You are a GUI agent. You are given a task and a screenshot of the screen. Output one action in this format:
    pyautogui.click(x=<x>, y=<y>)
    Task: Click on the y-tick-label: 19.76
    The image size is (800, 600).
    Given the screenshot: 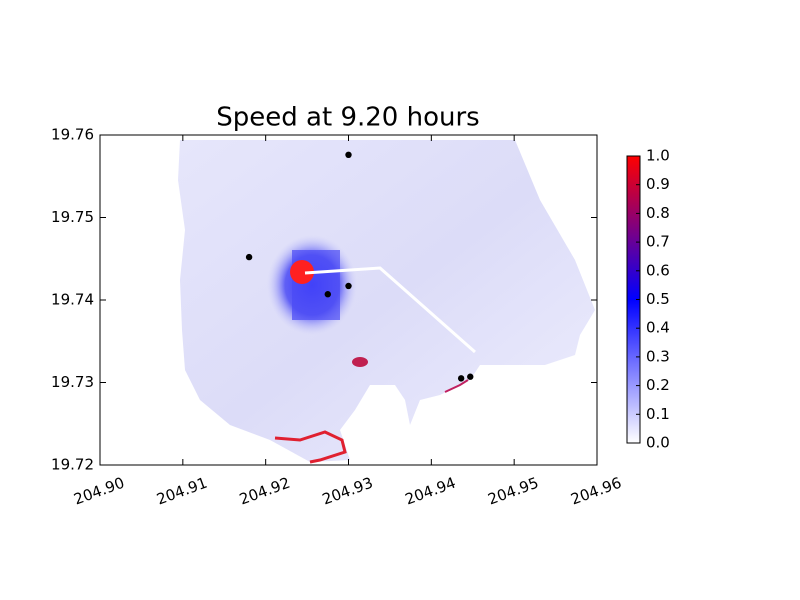 What is the action you would take?
    pyautogui.click(x=72, y=135)
    